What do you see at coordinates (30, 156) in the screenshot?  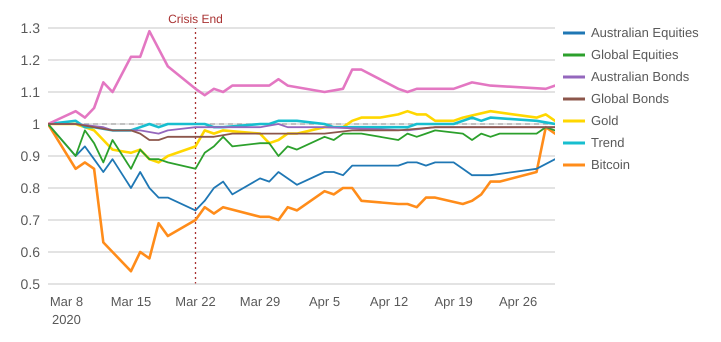 I see `y-tick-label: 0.9` at bounding box center [30, 156].